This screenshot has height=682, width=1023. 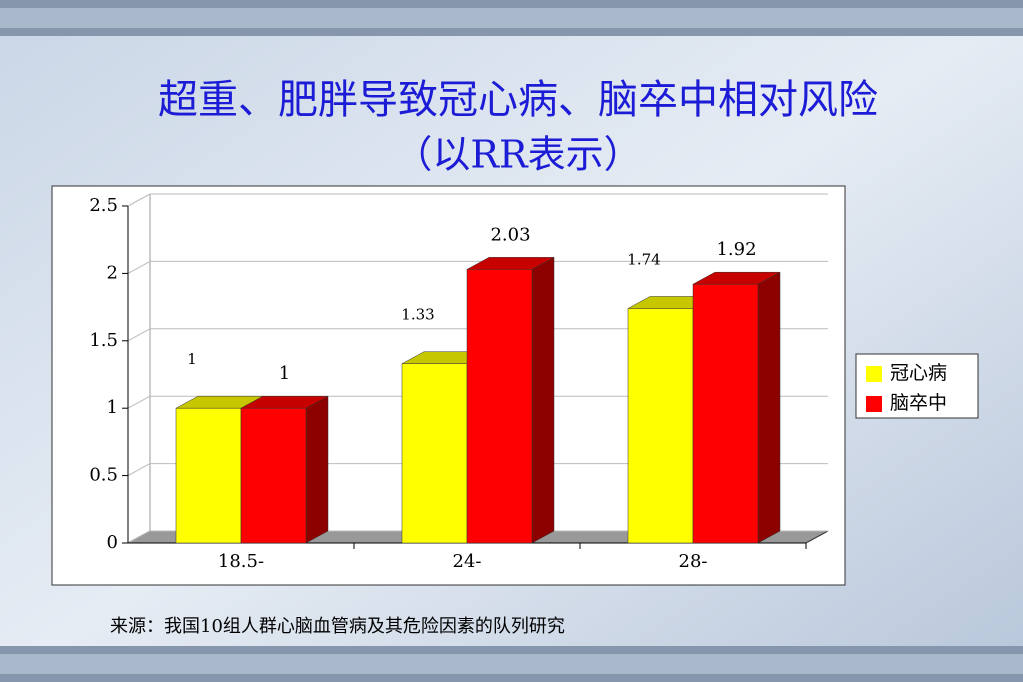 I want to click on chart-title: 超重、肥胖导致冠心病、脑卒中相对风险, so click(x=518, y=100).